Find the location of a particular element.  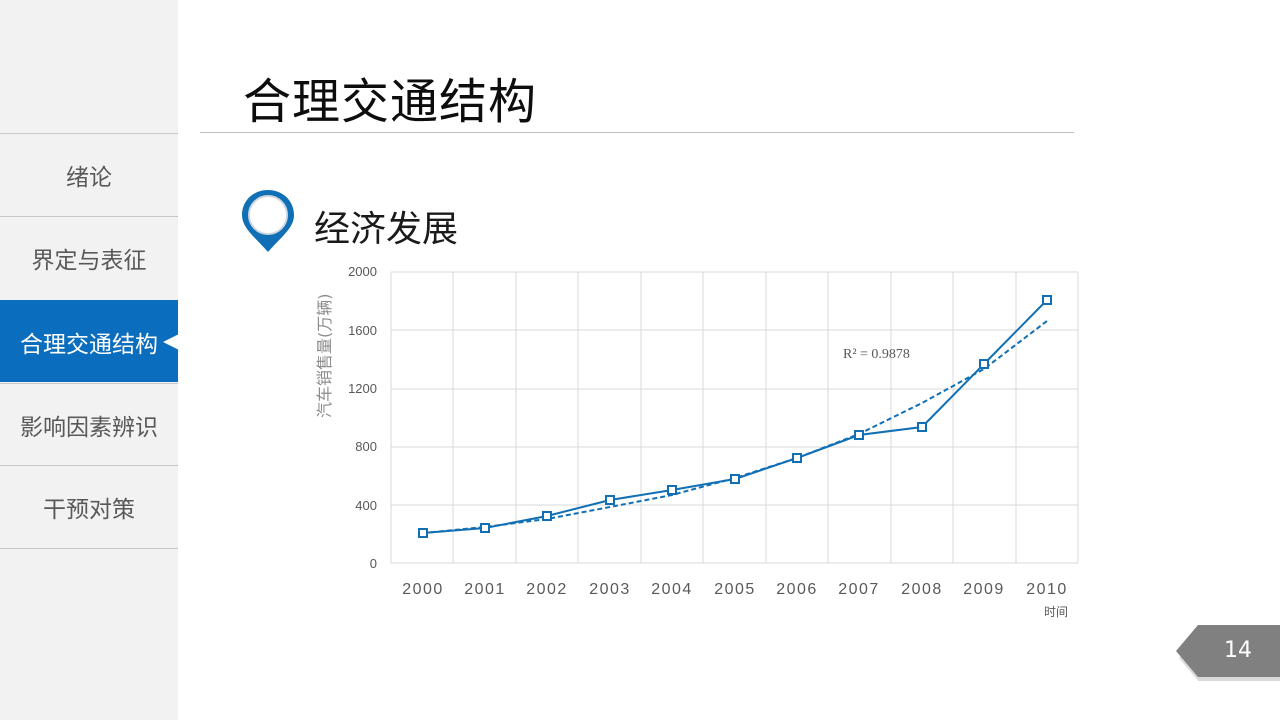

map-pin-icon is located at coordinates (268, 221).